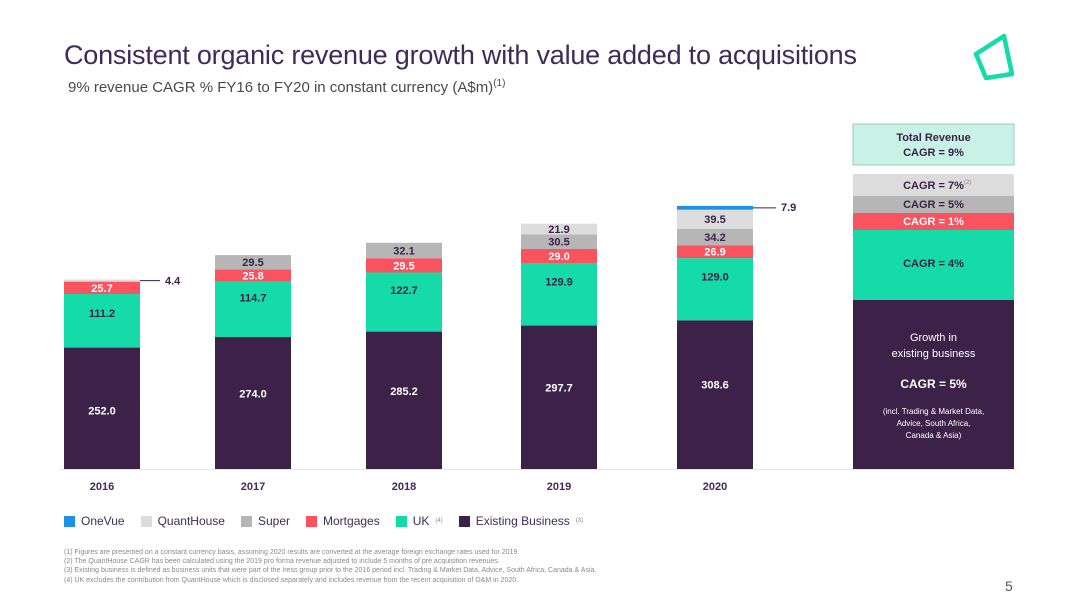 The width and height of the screenshot is (1080, 608). I want to click on bar-2020-super, so click(715, 237).